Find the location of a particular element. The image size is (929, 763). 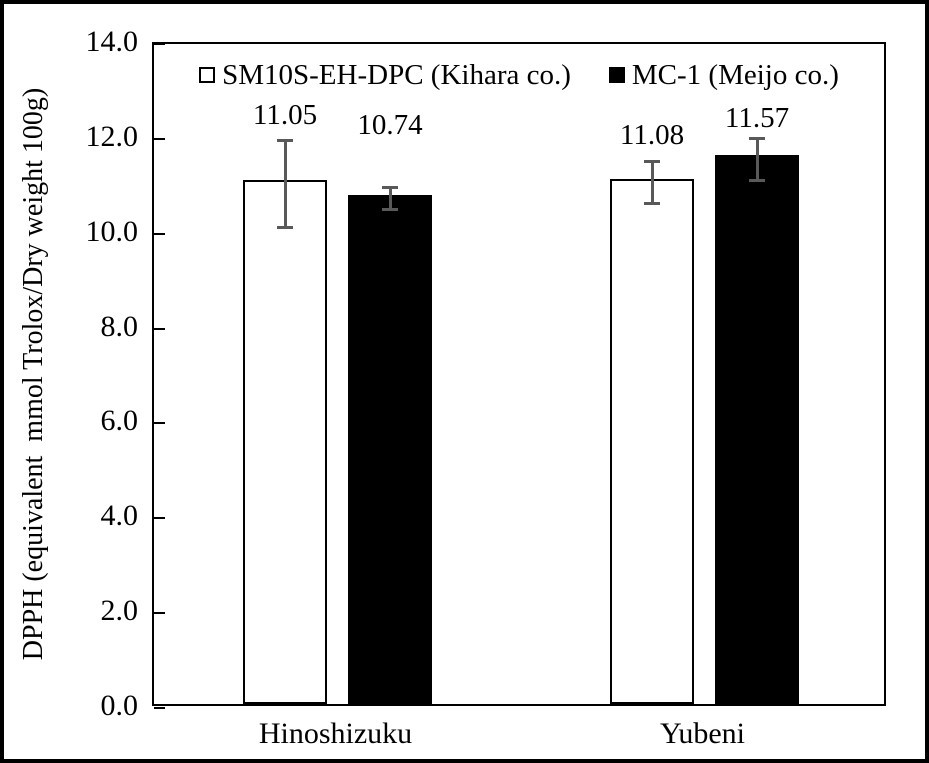

y-tick-label: 0.0 is located at coordinates (119, 705).